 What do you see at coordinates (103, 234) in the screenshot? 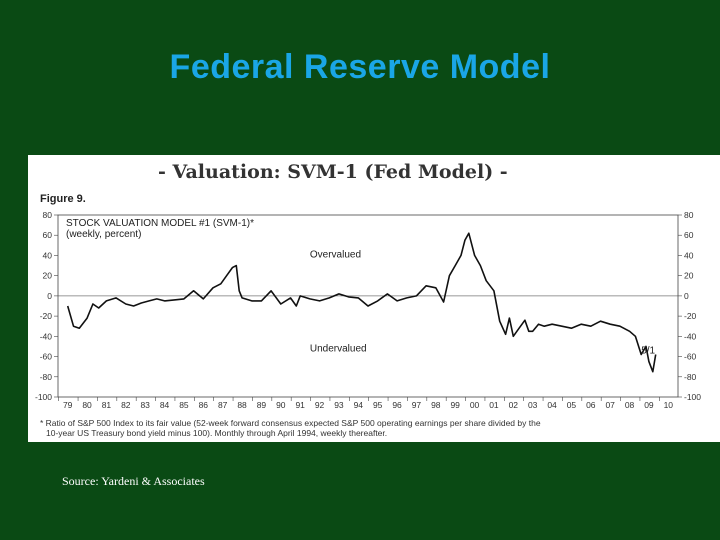
I see `chart-subtitle: (weekly, percent)` at bounding box center [103, 234].